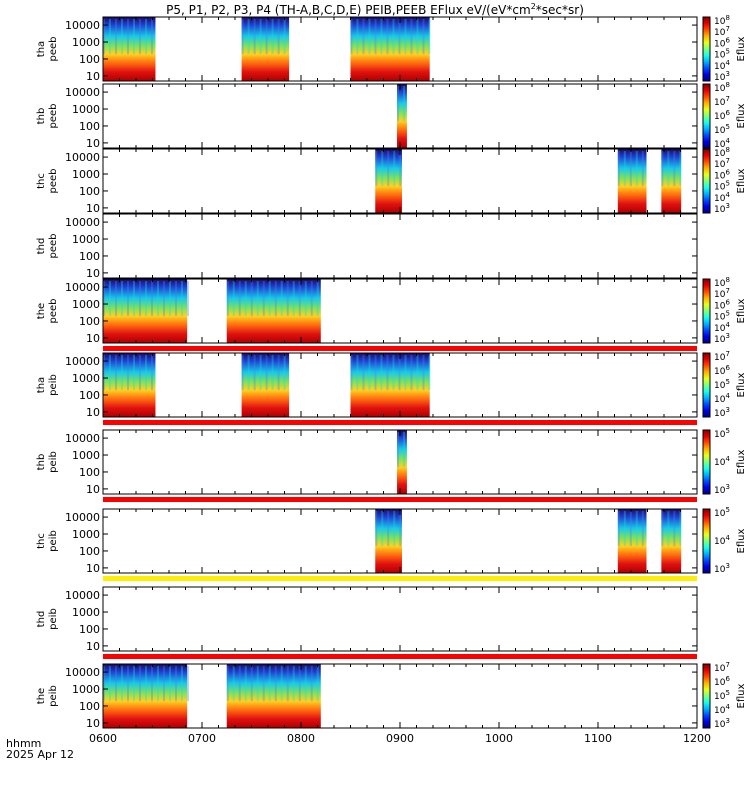  Describe the element at coordinates (41, 619) in the screenshot. I see `y-label-probe: thd` at that location.